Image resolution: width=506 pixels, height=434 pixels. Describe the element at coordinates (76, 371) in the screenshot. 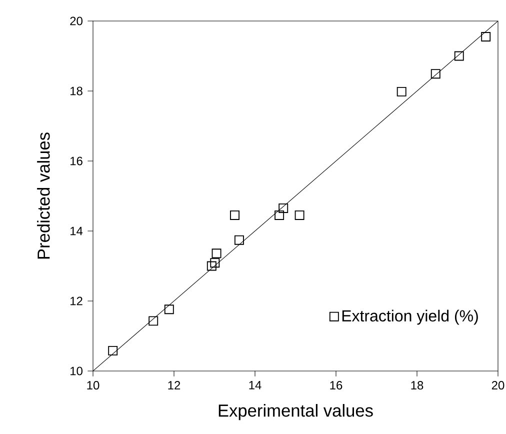

I see `y-tick-label: 10` at that location.